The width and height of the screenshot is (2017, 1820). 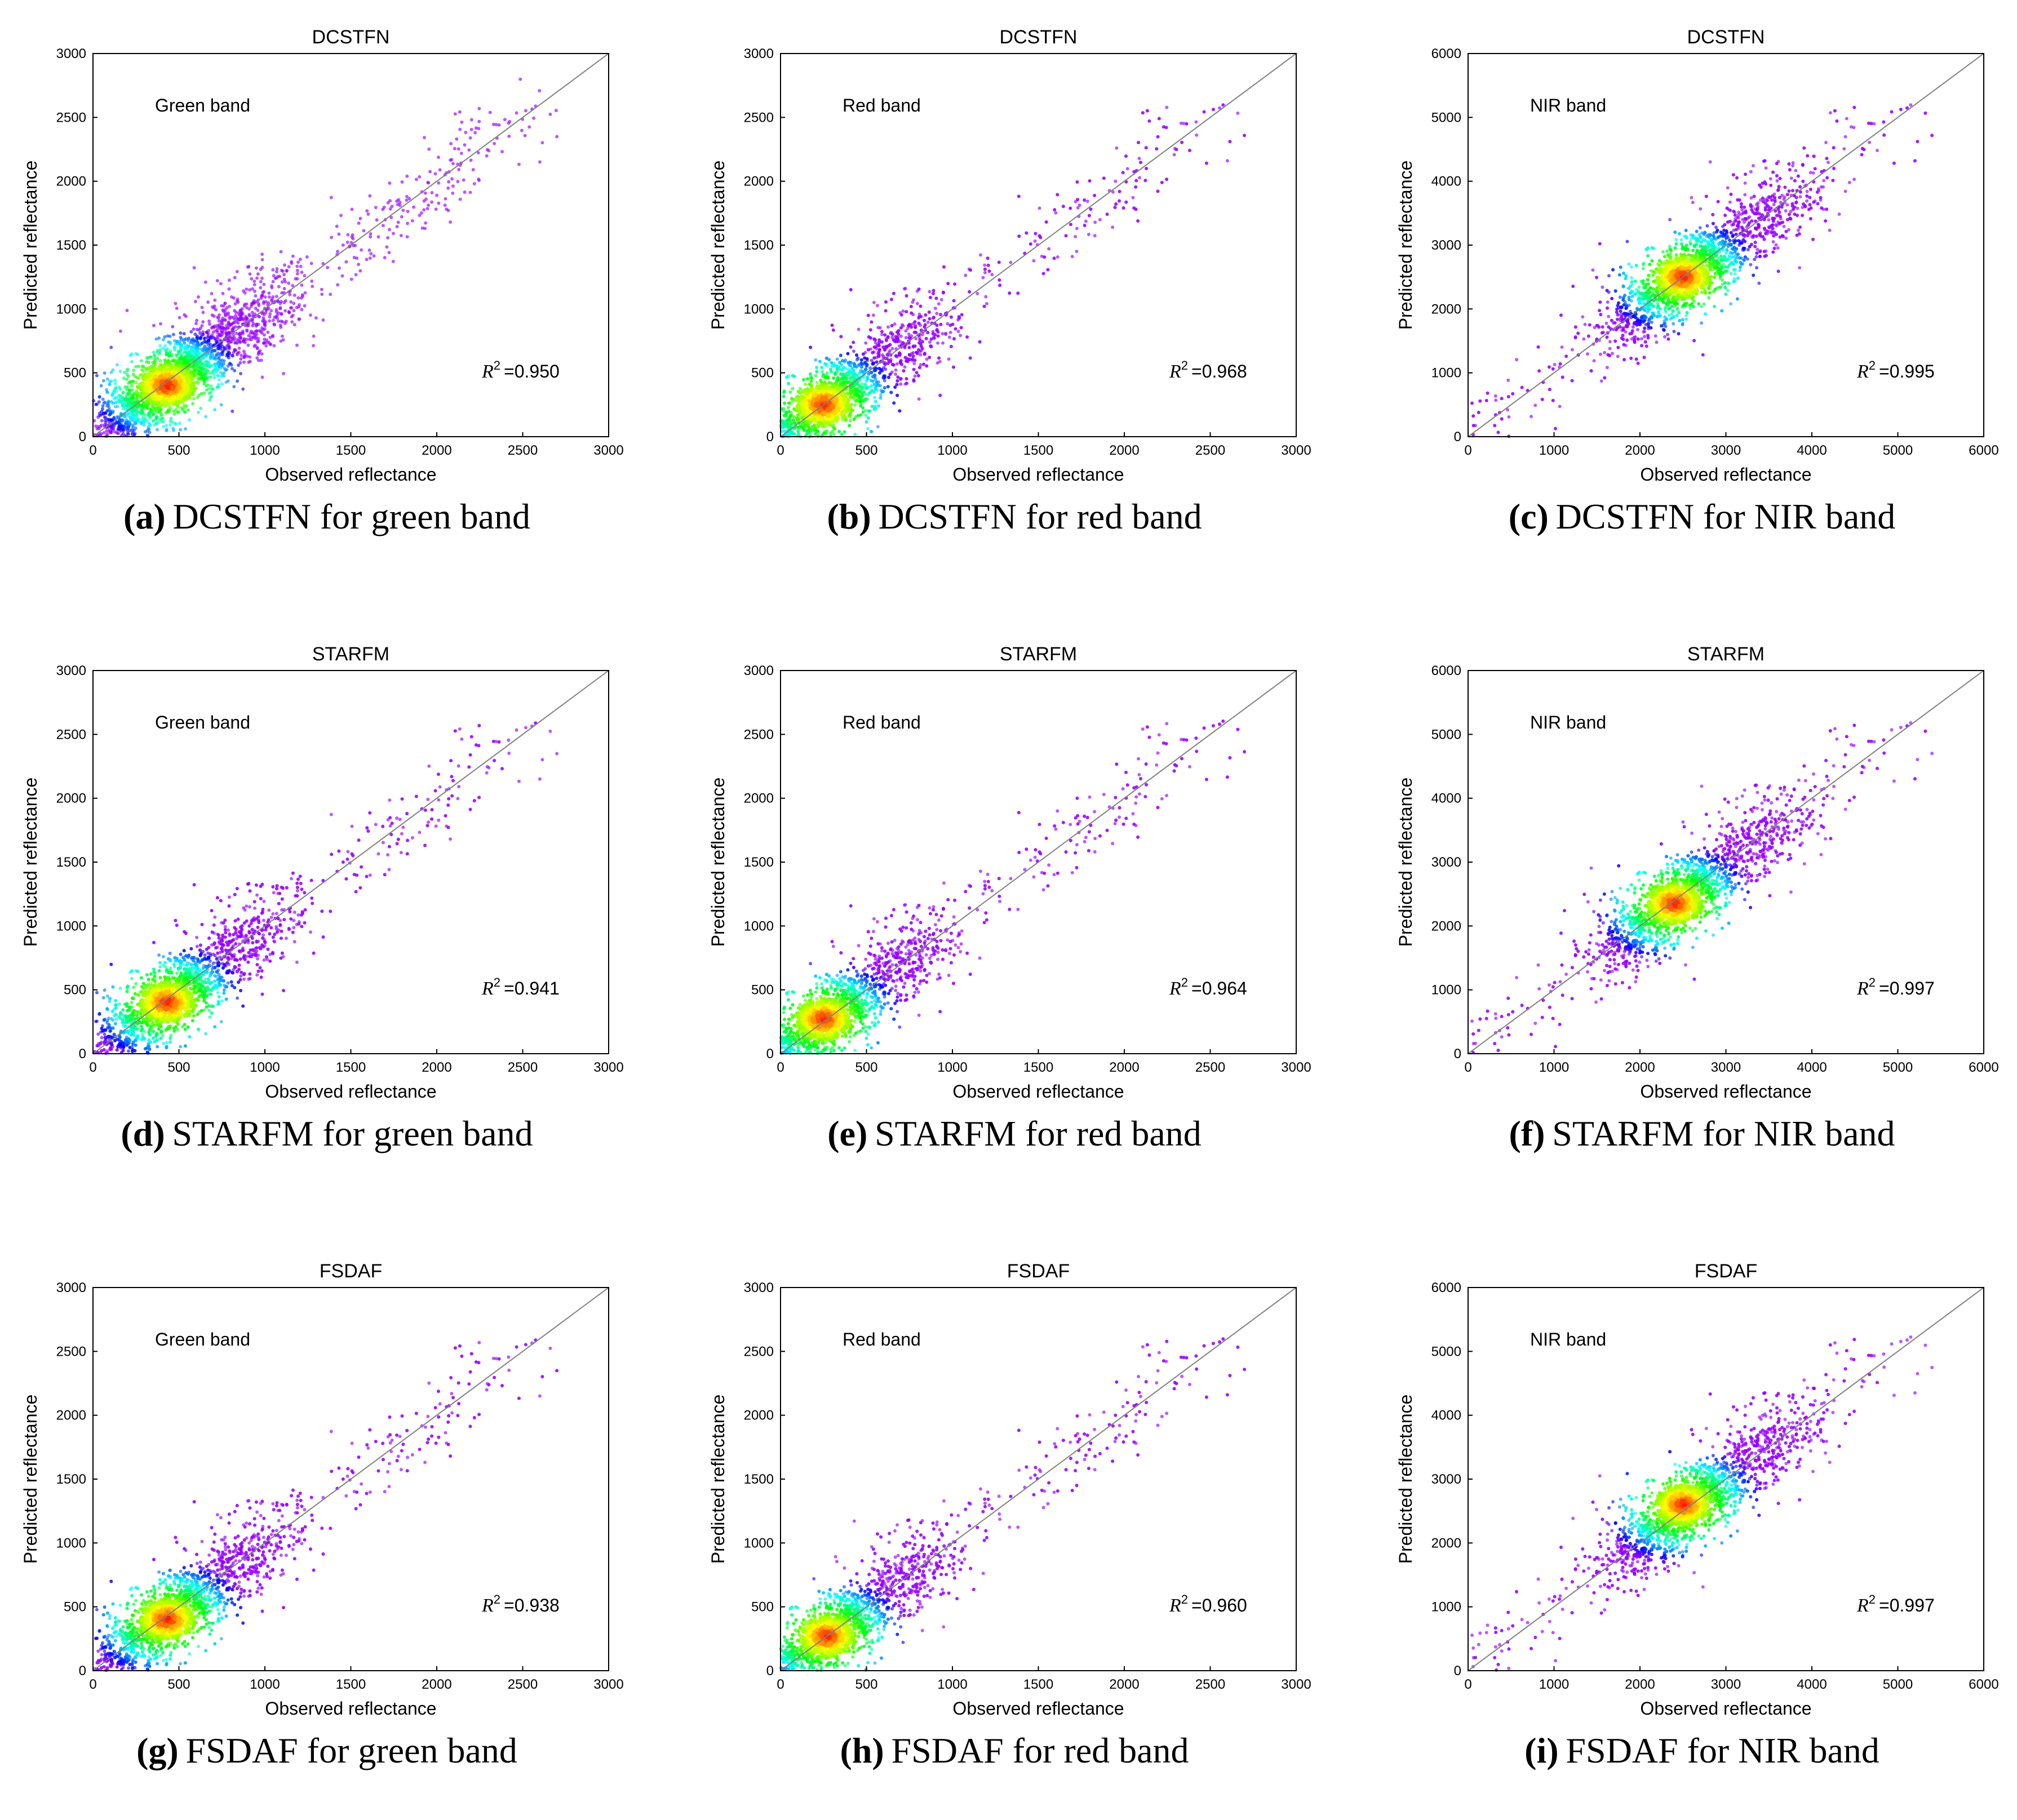 What do you see at coordinates (265, 450) in the screenshot?
I see `x-tick-label: 1000` at bounding box center [265, 450].